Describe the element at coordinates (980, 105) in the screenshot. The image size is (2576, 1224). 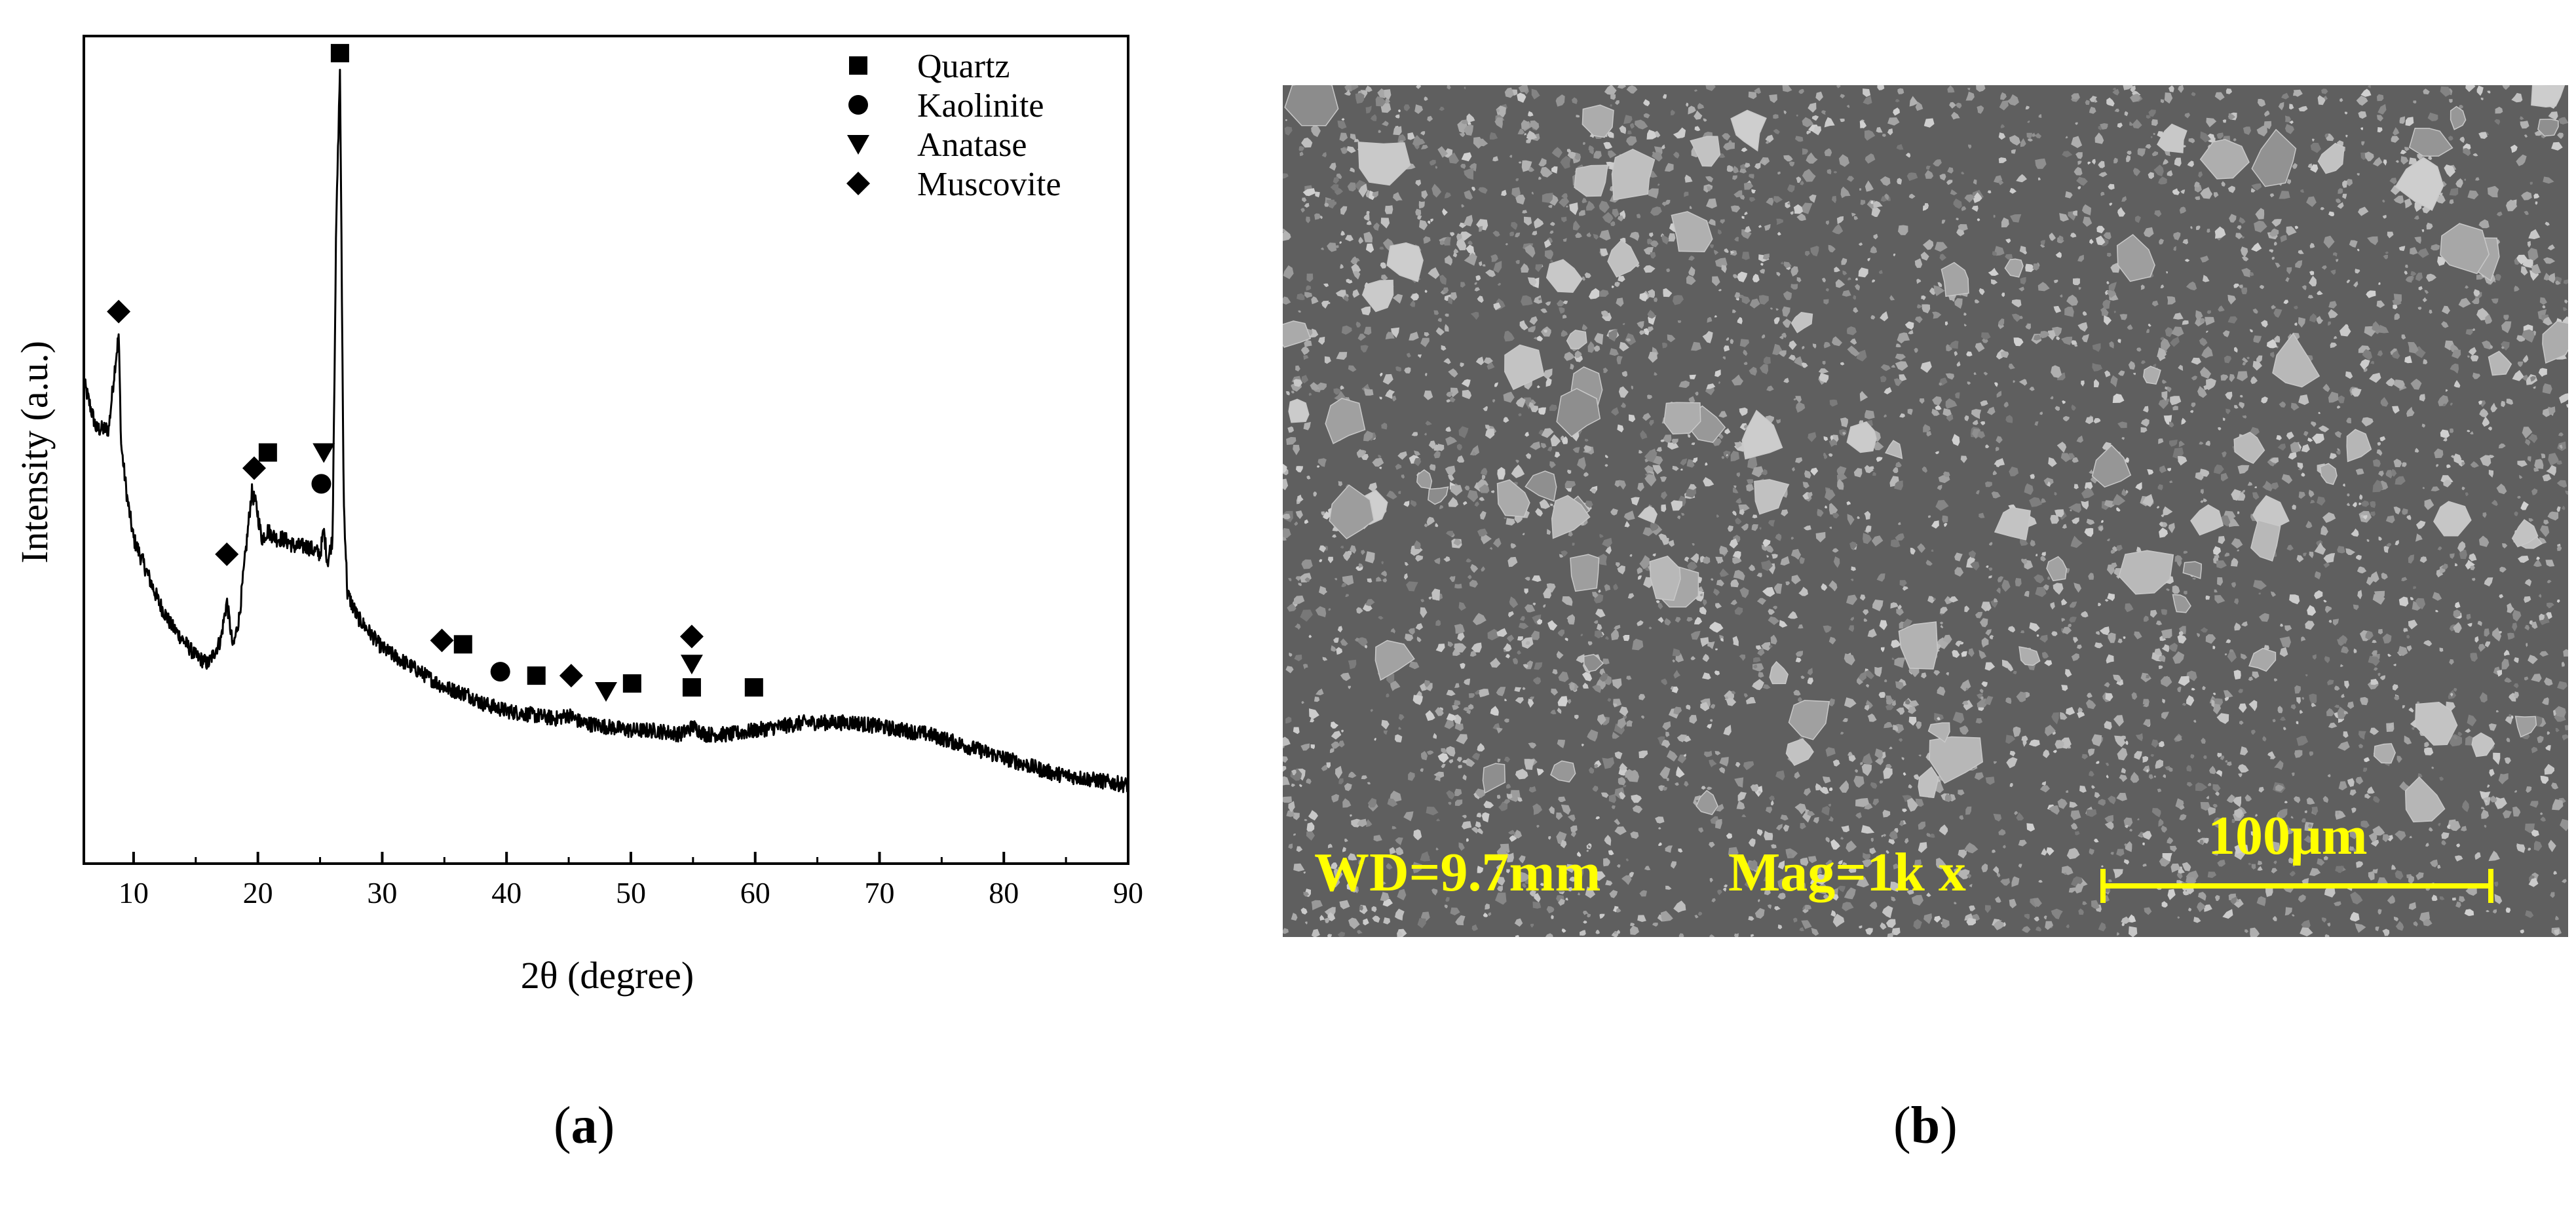
I see `legend-label-kaolinite: Kaolinite` at that location.